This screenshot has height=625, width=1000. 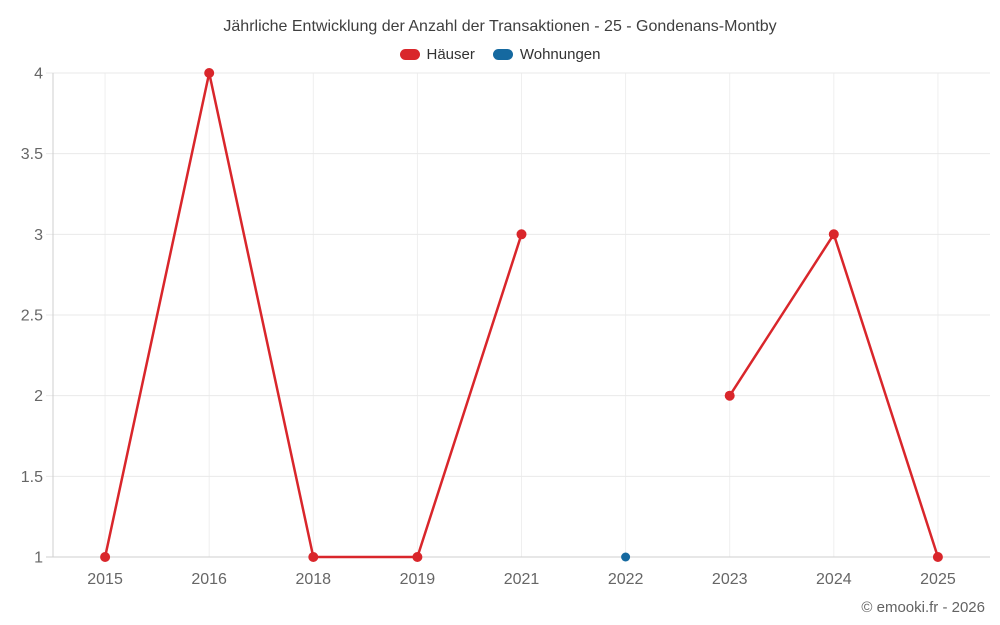 I want to click on x-tick-label-2021: 2021, so click(x=522, y=579).